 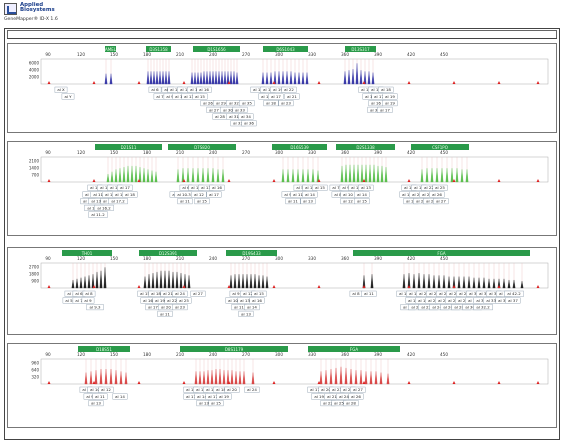 I want to click on allele-label: al 33.2, so click(x=493, y=300).